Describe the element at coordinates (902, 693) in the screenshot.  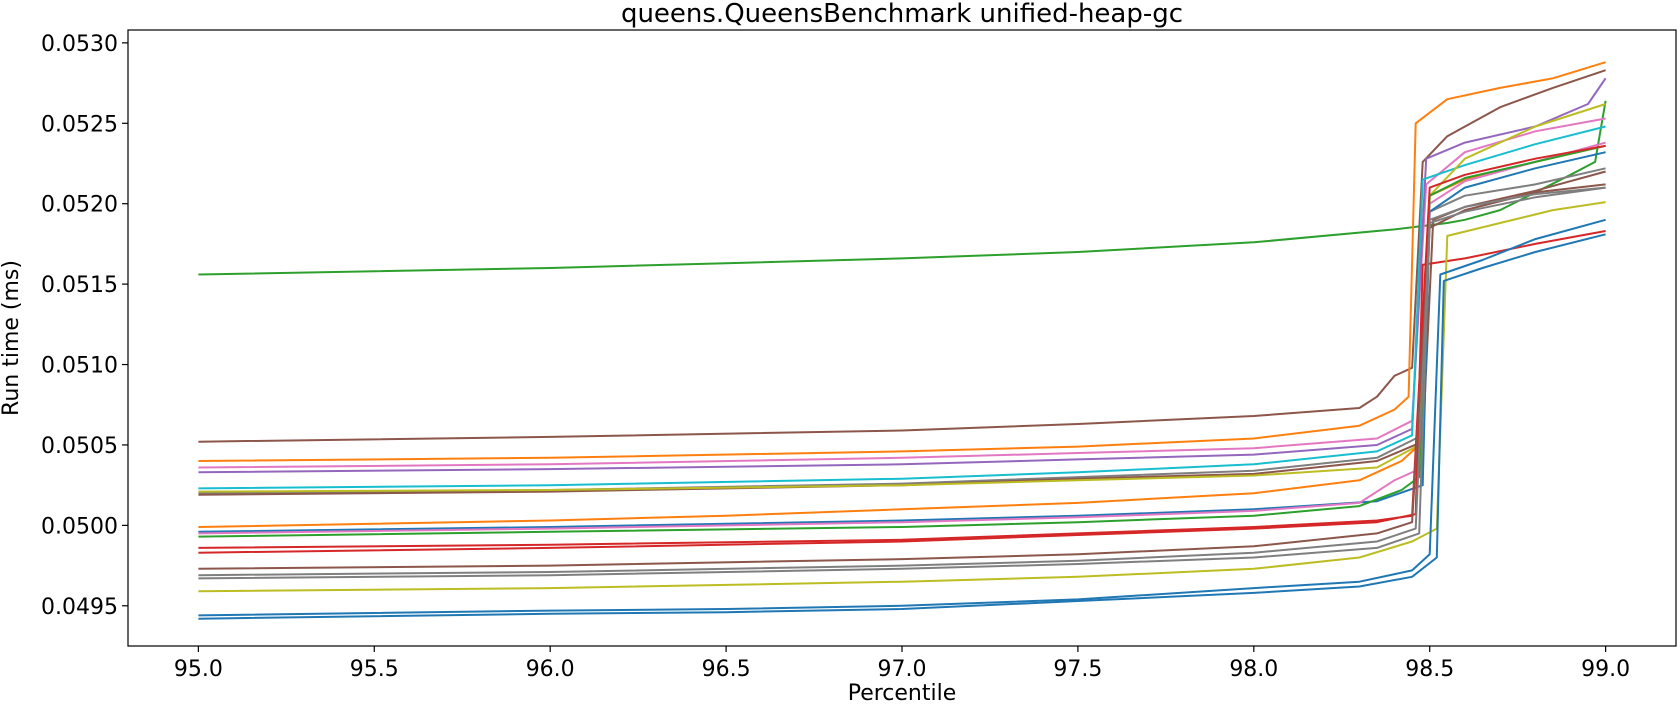
I see `x-axis-title: Percentile` at that location.